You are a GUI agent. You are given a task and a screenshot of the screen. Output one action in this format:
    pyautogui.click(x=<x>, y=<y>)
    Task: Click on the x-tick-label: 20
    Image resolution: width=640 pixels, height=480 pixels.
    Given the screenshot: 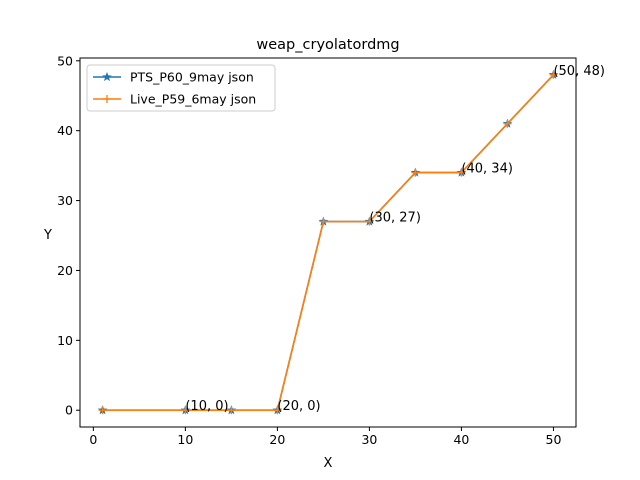 What is the action you would take?
    pyautogui.click(x=277, y=439)
    